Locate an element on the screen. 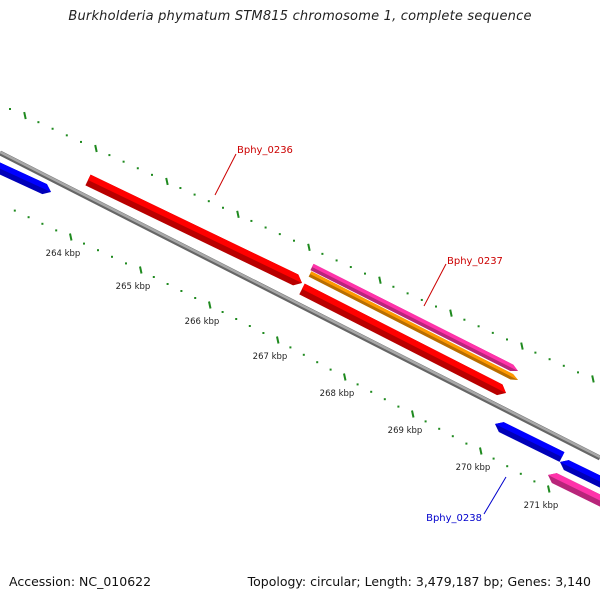 The height and width of the screenshot is (600, 600). gene-label: Bphy_0236 is located at coordinates (265, 150).